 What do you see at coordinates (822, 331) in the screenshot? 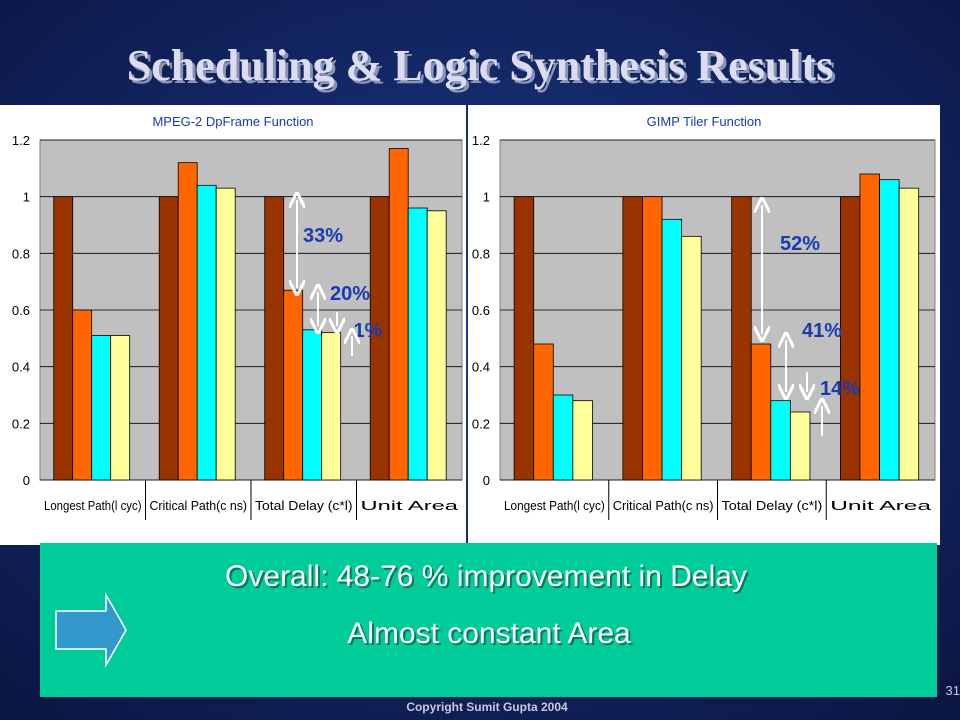
I see `annotation: 41%` at bounding box center [822, 331].